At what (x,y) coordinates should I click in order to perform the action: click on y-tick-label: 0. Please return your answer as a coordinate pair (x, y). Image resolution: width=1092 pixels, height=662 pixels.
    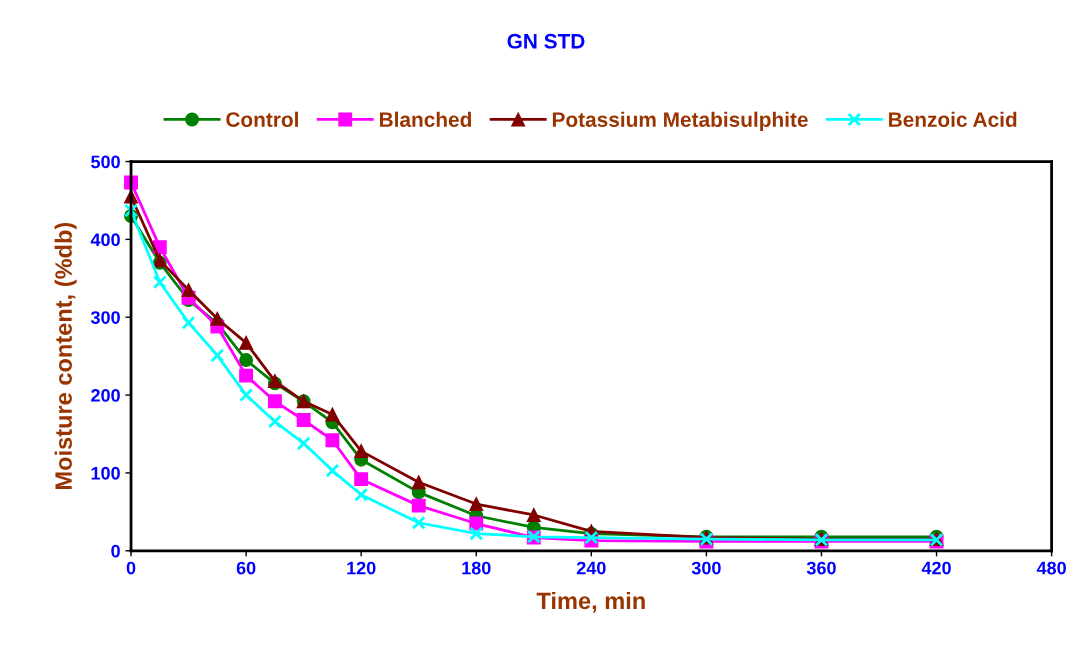
    Looking at the image, I should click on (115, 551).